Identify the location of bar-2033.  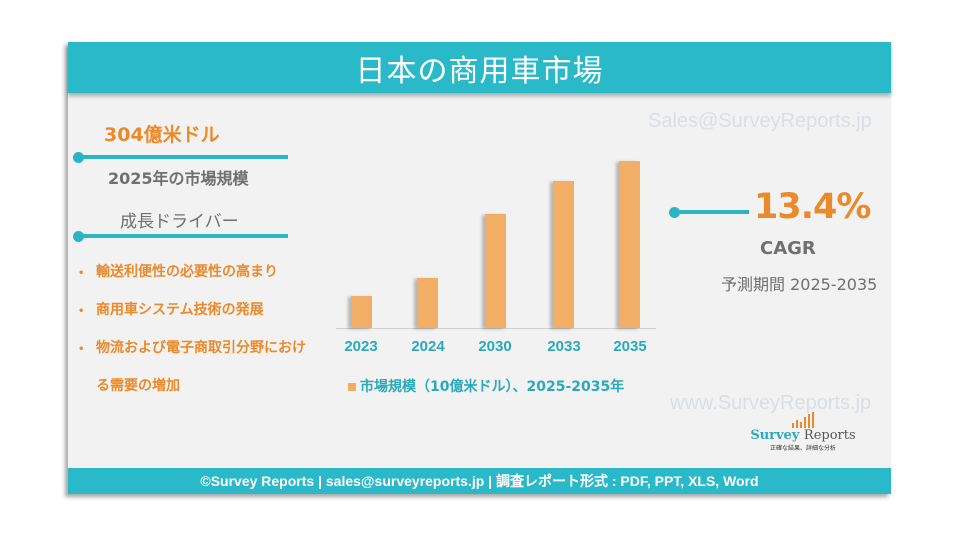
(563, 254).